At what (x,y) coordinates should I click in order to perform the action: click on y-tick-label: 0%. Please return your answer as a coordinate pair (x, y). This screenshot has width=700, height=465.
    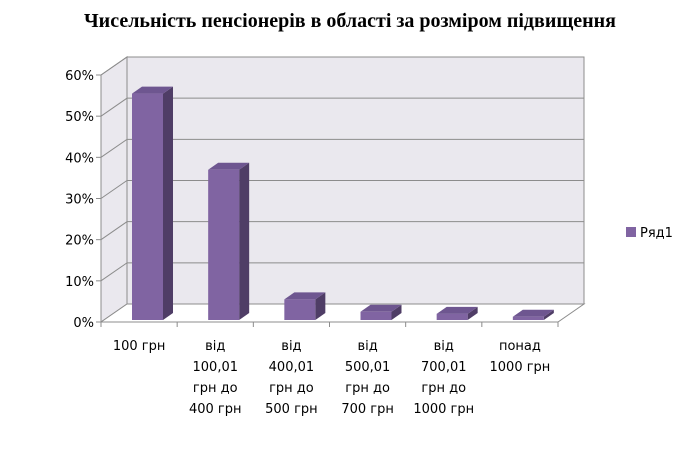
    Looking at the image, I should click on (83, 323).